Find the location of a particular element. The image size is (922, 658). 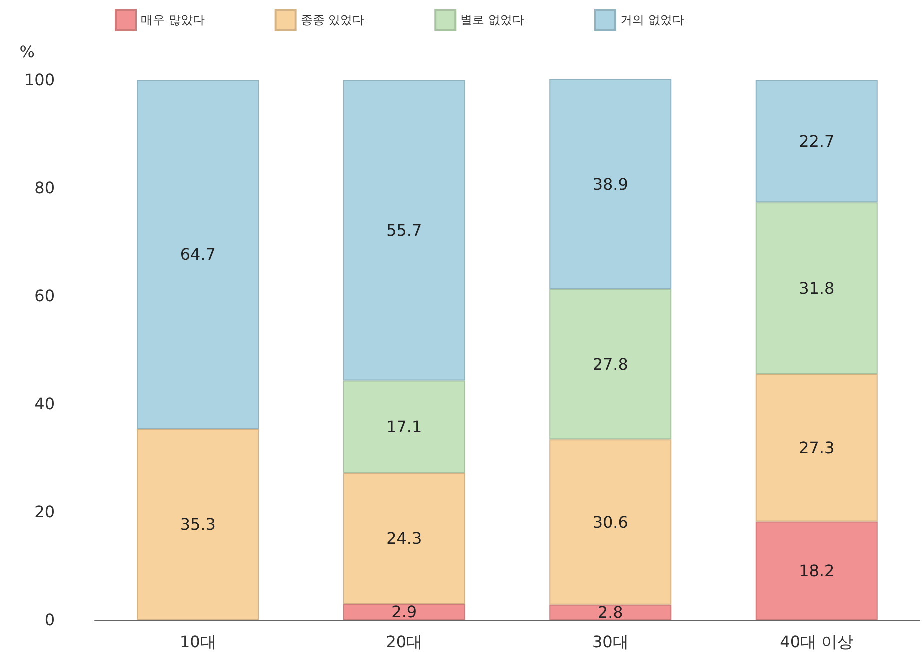

data-label: 55.7 is located at coordinates (404, 230).